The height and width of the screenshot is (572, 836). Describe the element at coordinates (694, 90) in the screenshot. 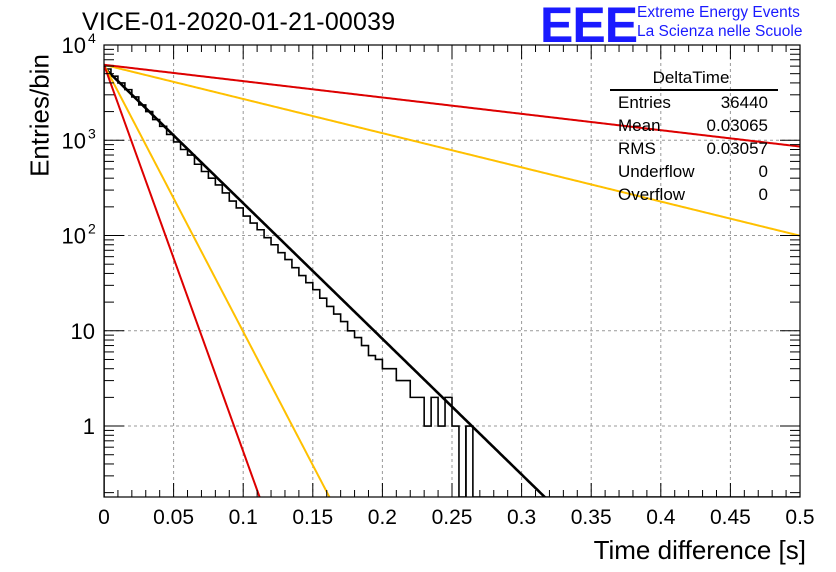

I see `stats-underline` at that location.